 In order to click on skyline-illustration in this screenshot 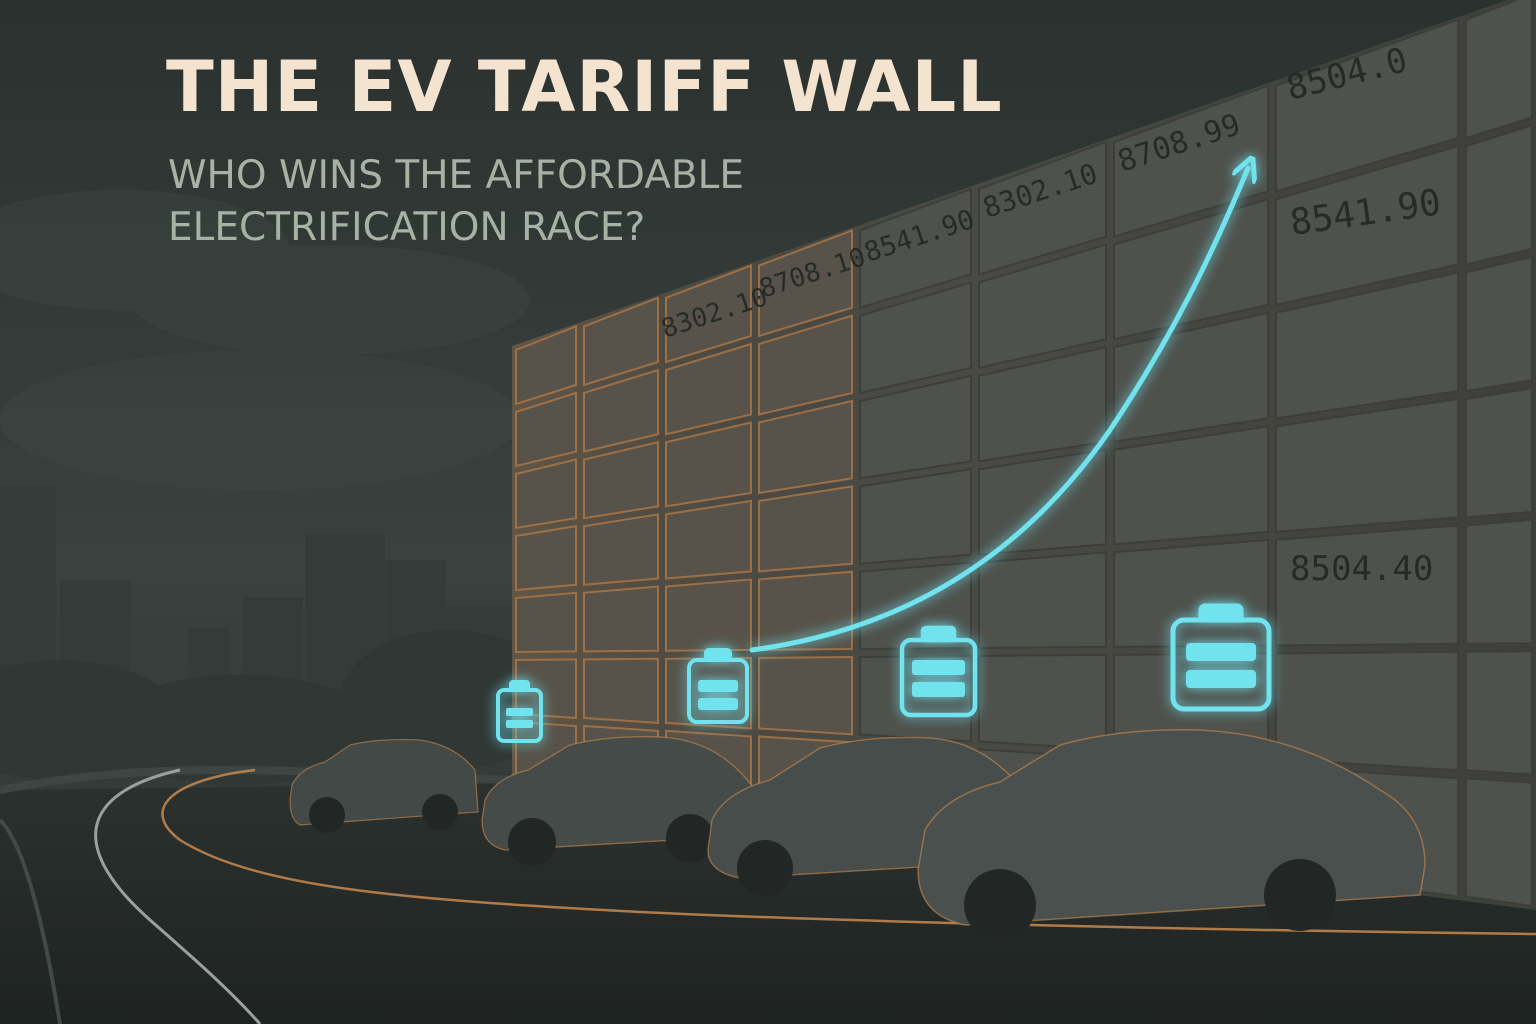, I will do `click(280, 636)`.